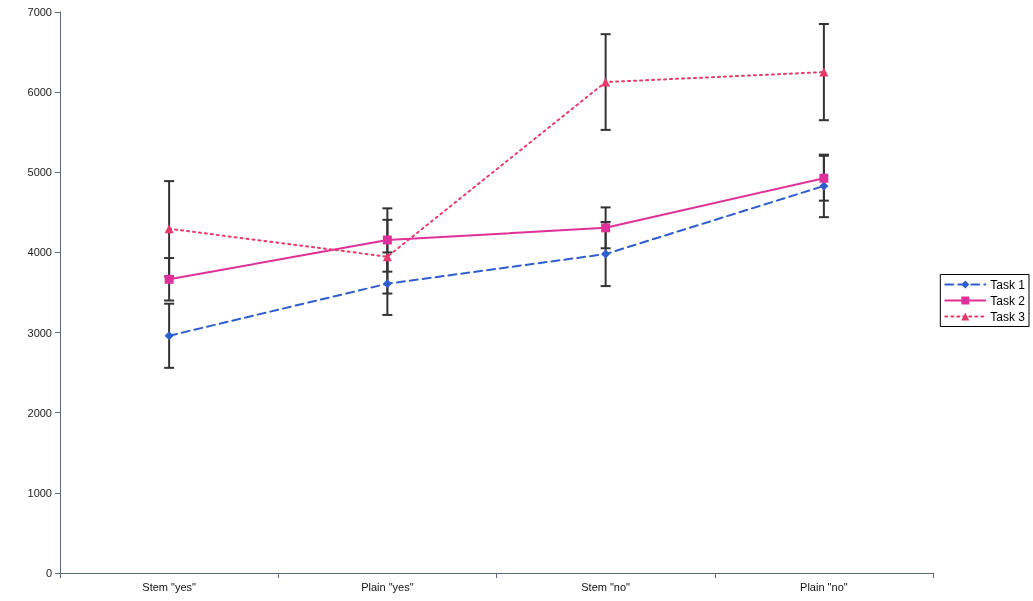 This screenshot has width=1033, height=601. I want to click on x-tick-label: Plain "yes", so click(387, 586).